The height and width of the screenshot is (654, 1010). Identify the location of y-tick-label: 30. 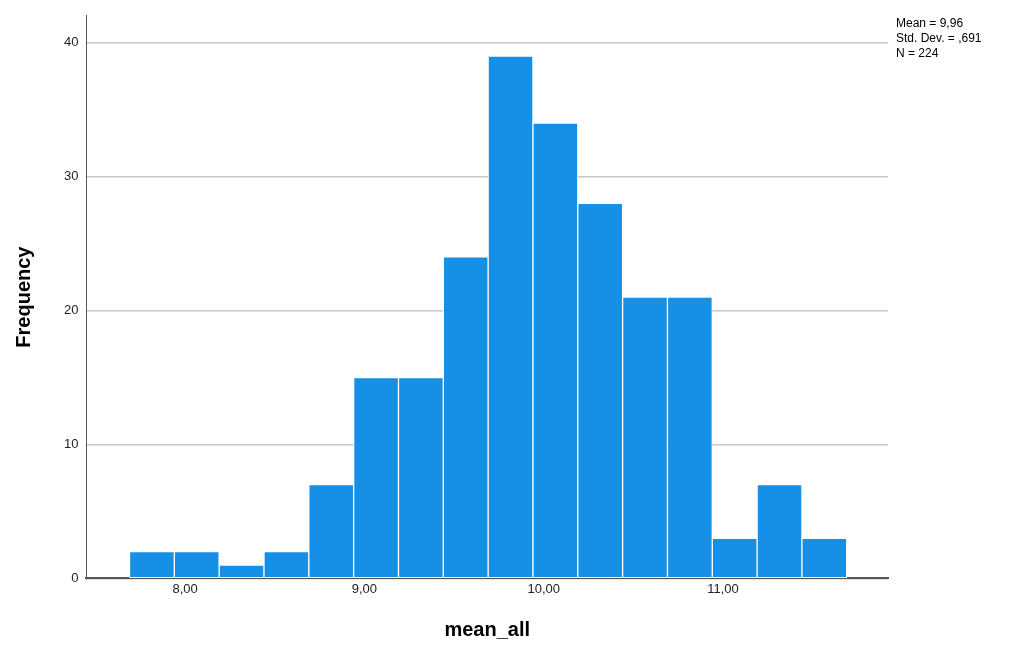
(71, 176).